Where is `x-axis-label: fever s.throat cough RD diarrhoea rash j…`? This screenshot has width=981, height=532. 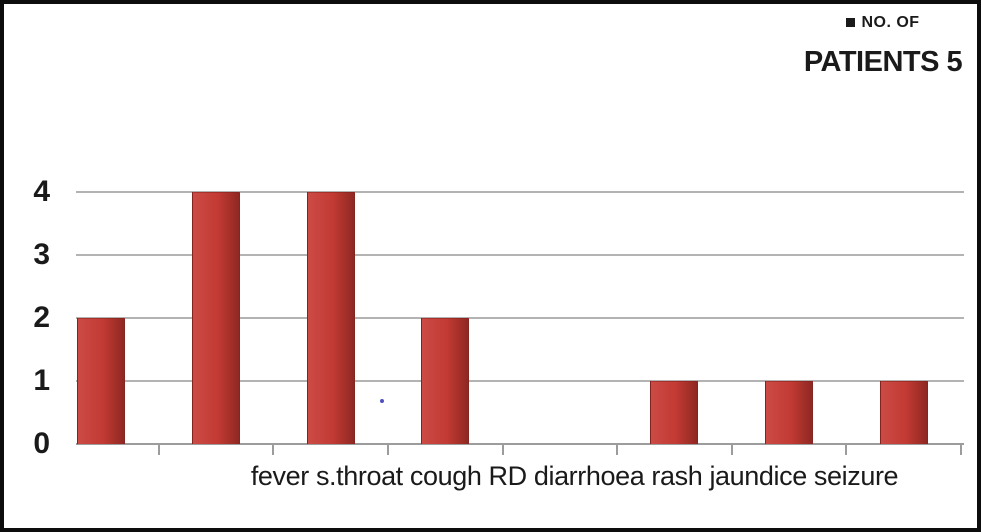
x-axis-label: fever s.throat cough RD diarrhoea rash j… is located at coordinates (574, 476).